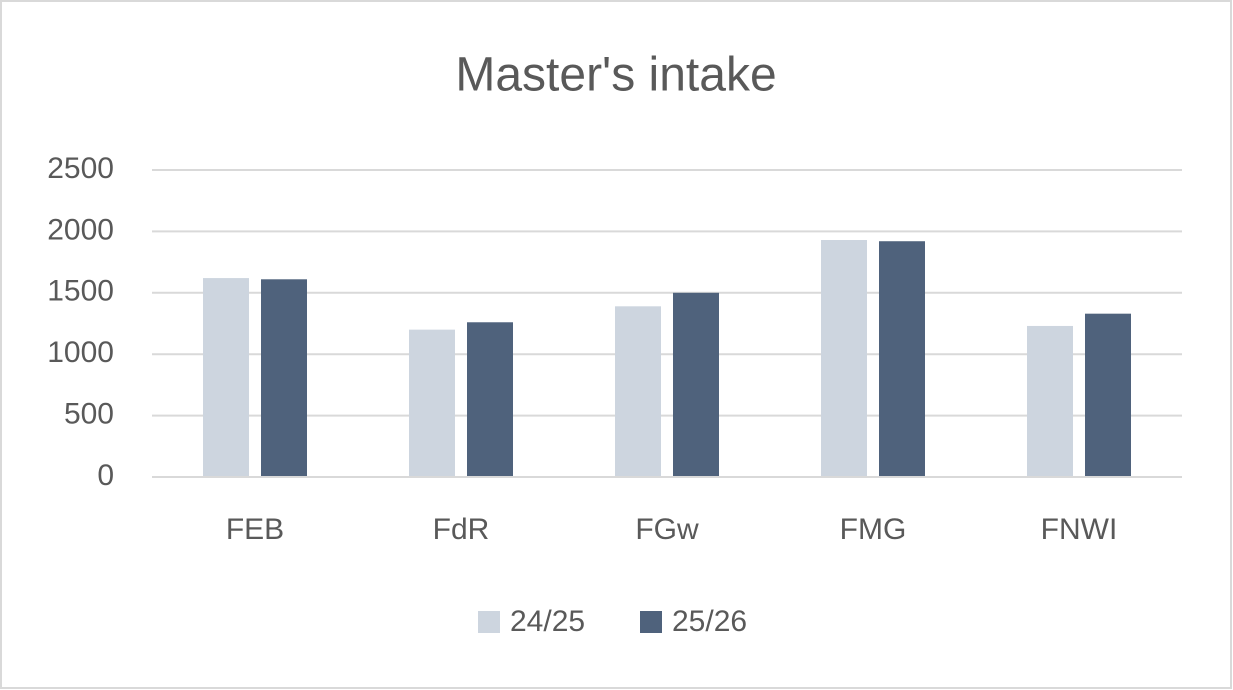 This screenshot has width=1233, height=690. What do you see at coordinates (89, 414) in the screenshot?
I see `y-tick-label: 500` at bounding box center [89, 414].